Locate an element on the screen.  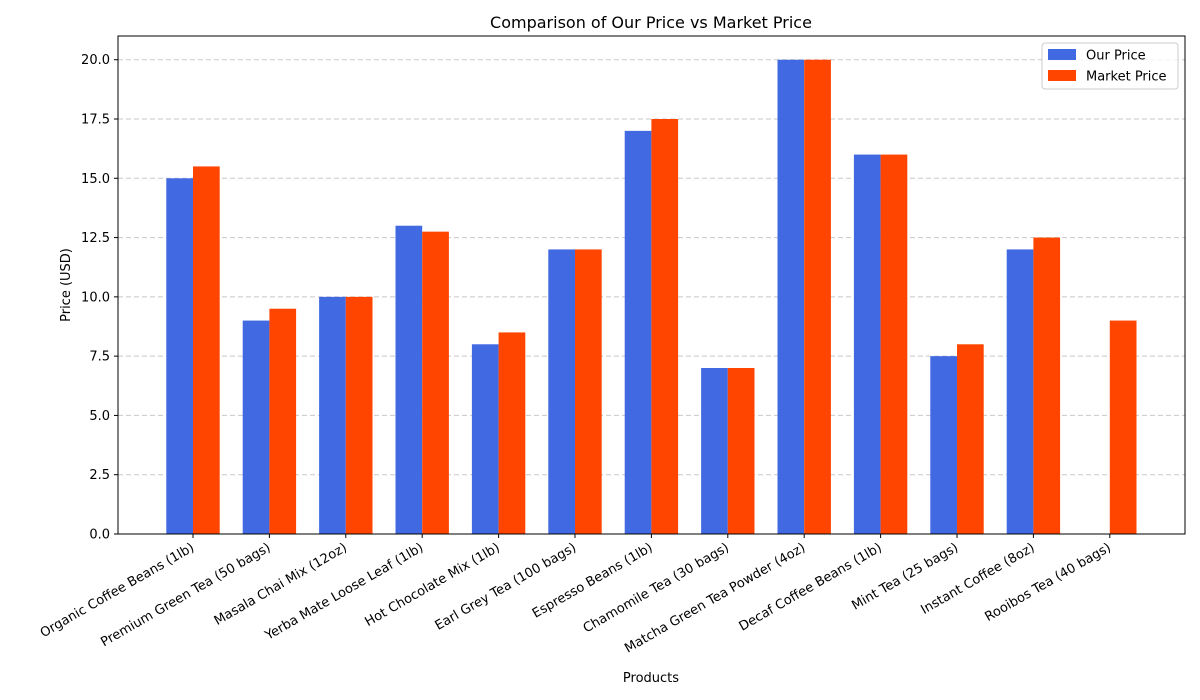
y-tick-label: 12.5 is located at coordinates (95, 238).